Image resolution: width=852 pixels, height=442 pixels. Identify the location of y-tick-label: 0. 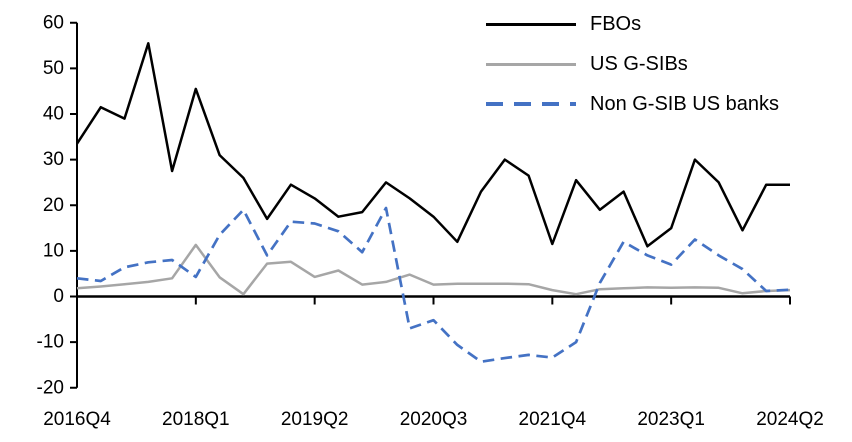
(58, 296).